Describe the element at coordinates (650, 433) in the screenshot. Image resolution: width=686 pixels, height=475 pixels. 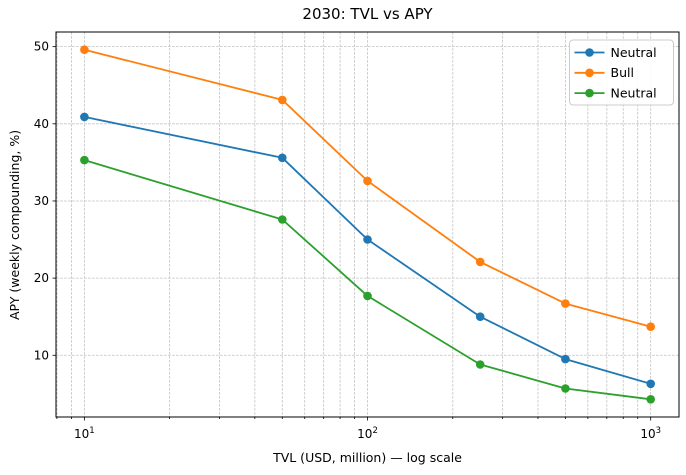
I see `x-tick-label: 10³` at that location.